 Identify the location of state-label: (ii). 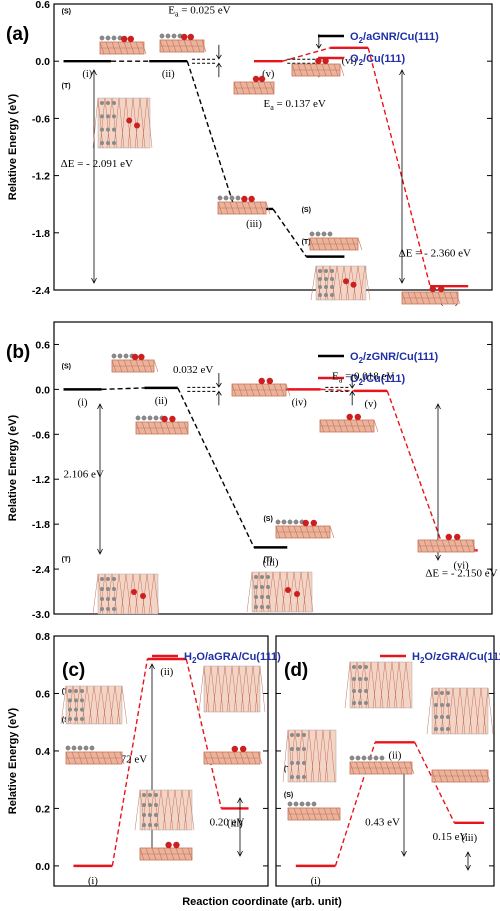
(394, 755).